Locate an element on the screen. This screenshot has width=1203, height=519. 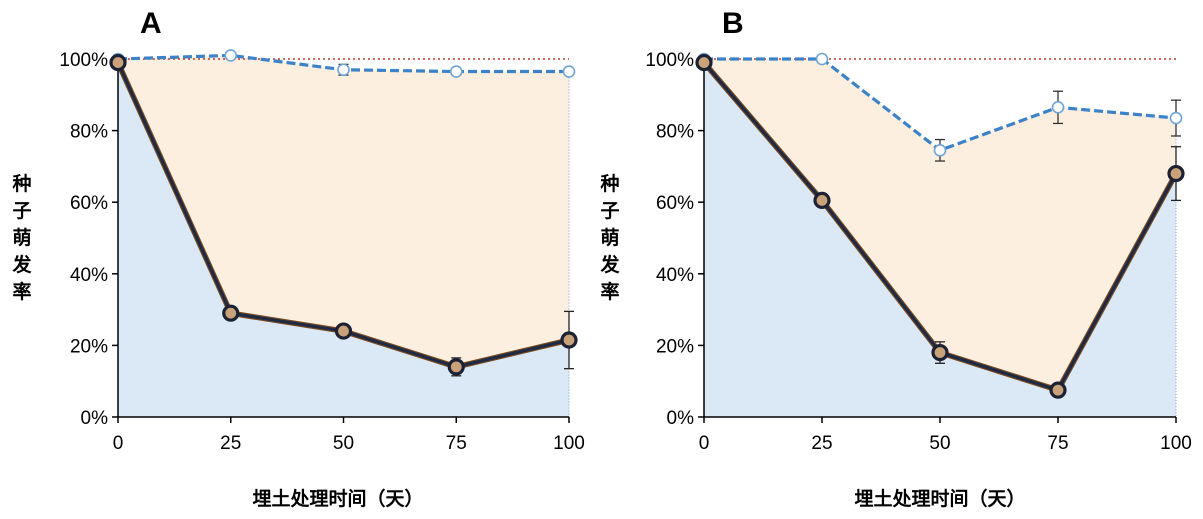
panel-label: B is located at coordinates (733, 23).